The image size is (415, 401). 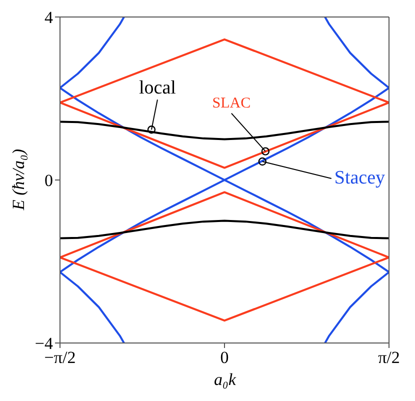 I want to click on annotation: SLAC, so click(x=231, y=103).